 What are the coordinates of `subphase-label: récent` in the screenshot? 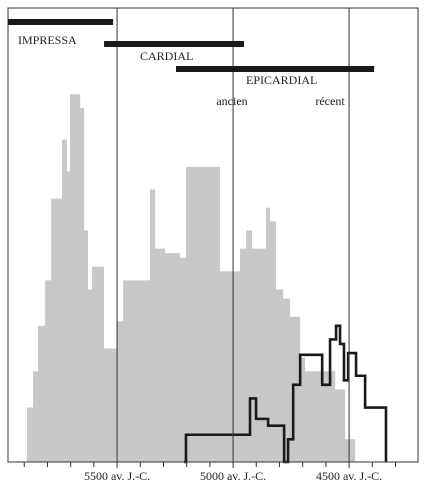 It's located at (330, 101).